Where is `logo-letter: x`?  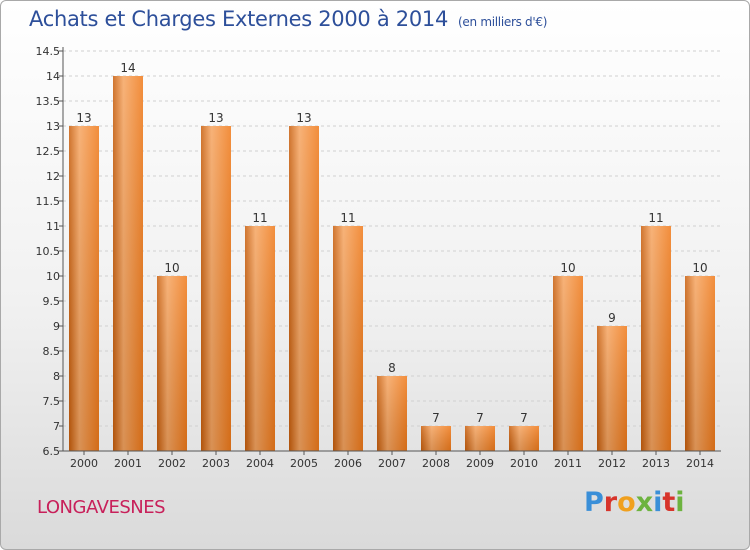 logo-letter: x is located at coordinates (644, 502).